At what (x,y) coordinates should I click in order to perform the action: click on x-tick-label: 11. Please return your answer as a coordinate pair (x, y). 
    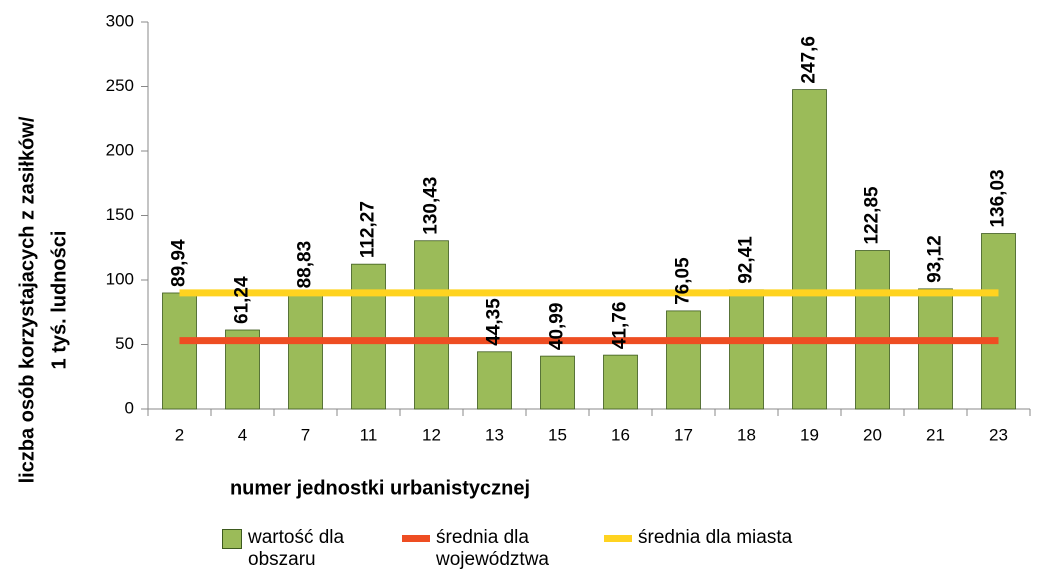
    Looking at the image, I should click on (369, 434).